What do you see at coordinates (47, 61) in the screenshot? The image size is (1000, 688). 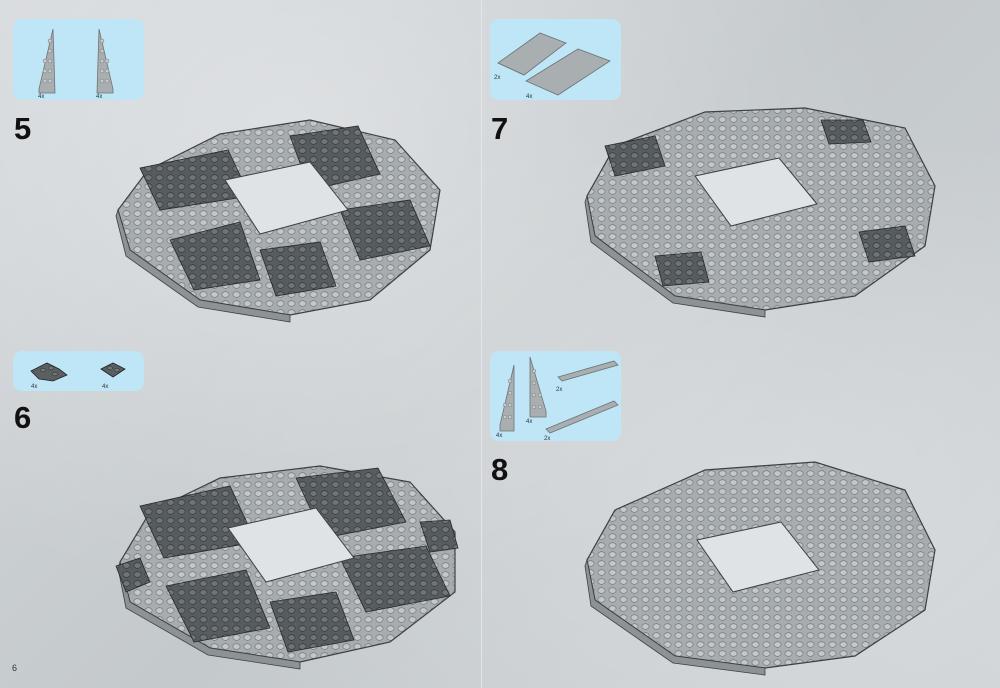 I see `wedge-plate-left-part` at bounding box center [47, 61].